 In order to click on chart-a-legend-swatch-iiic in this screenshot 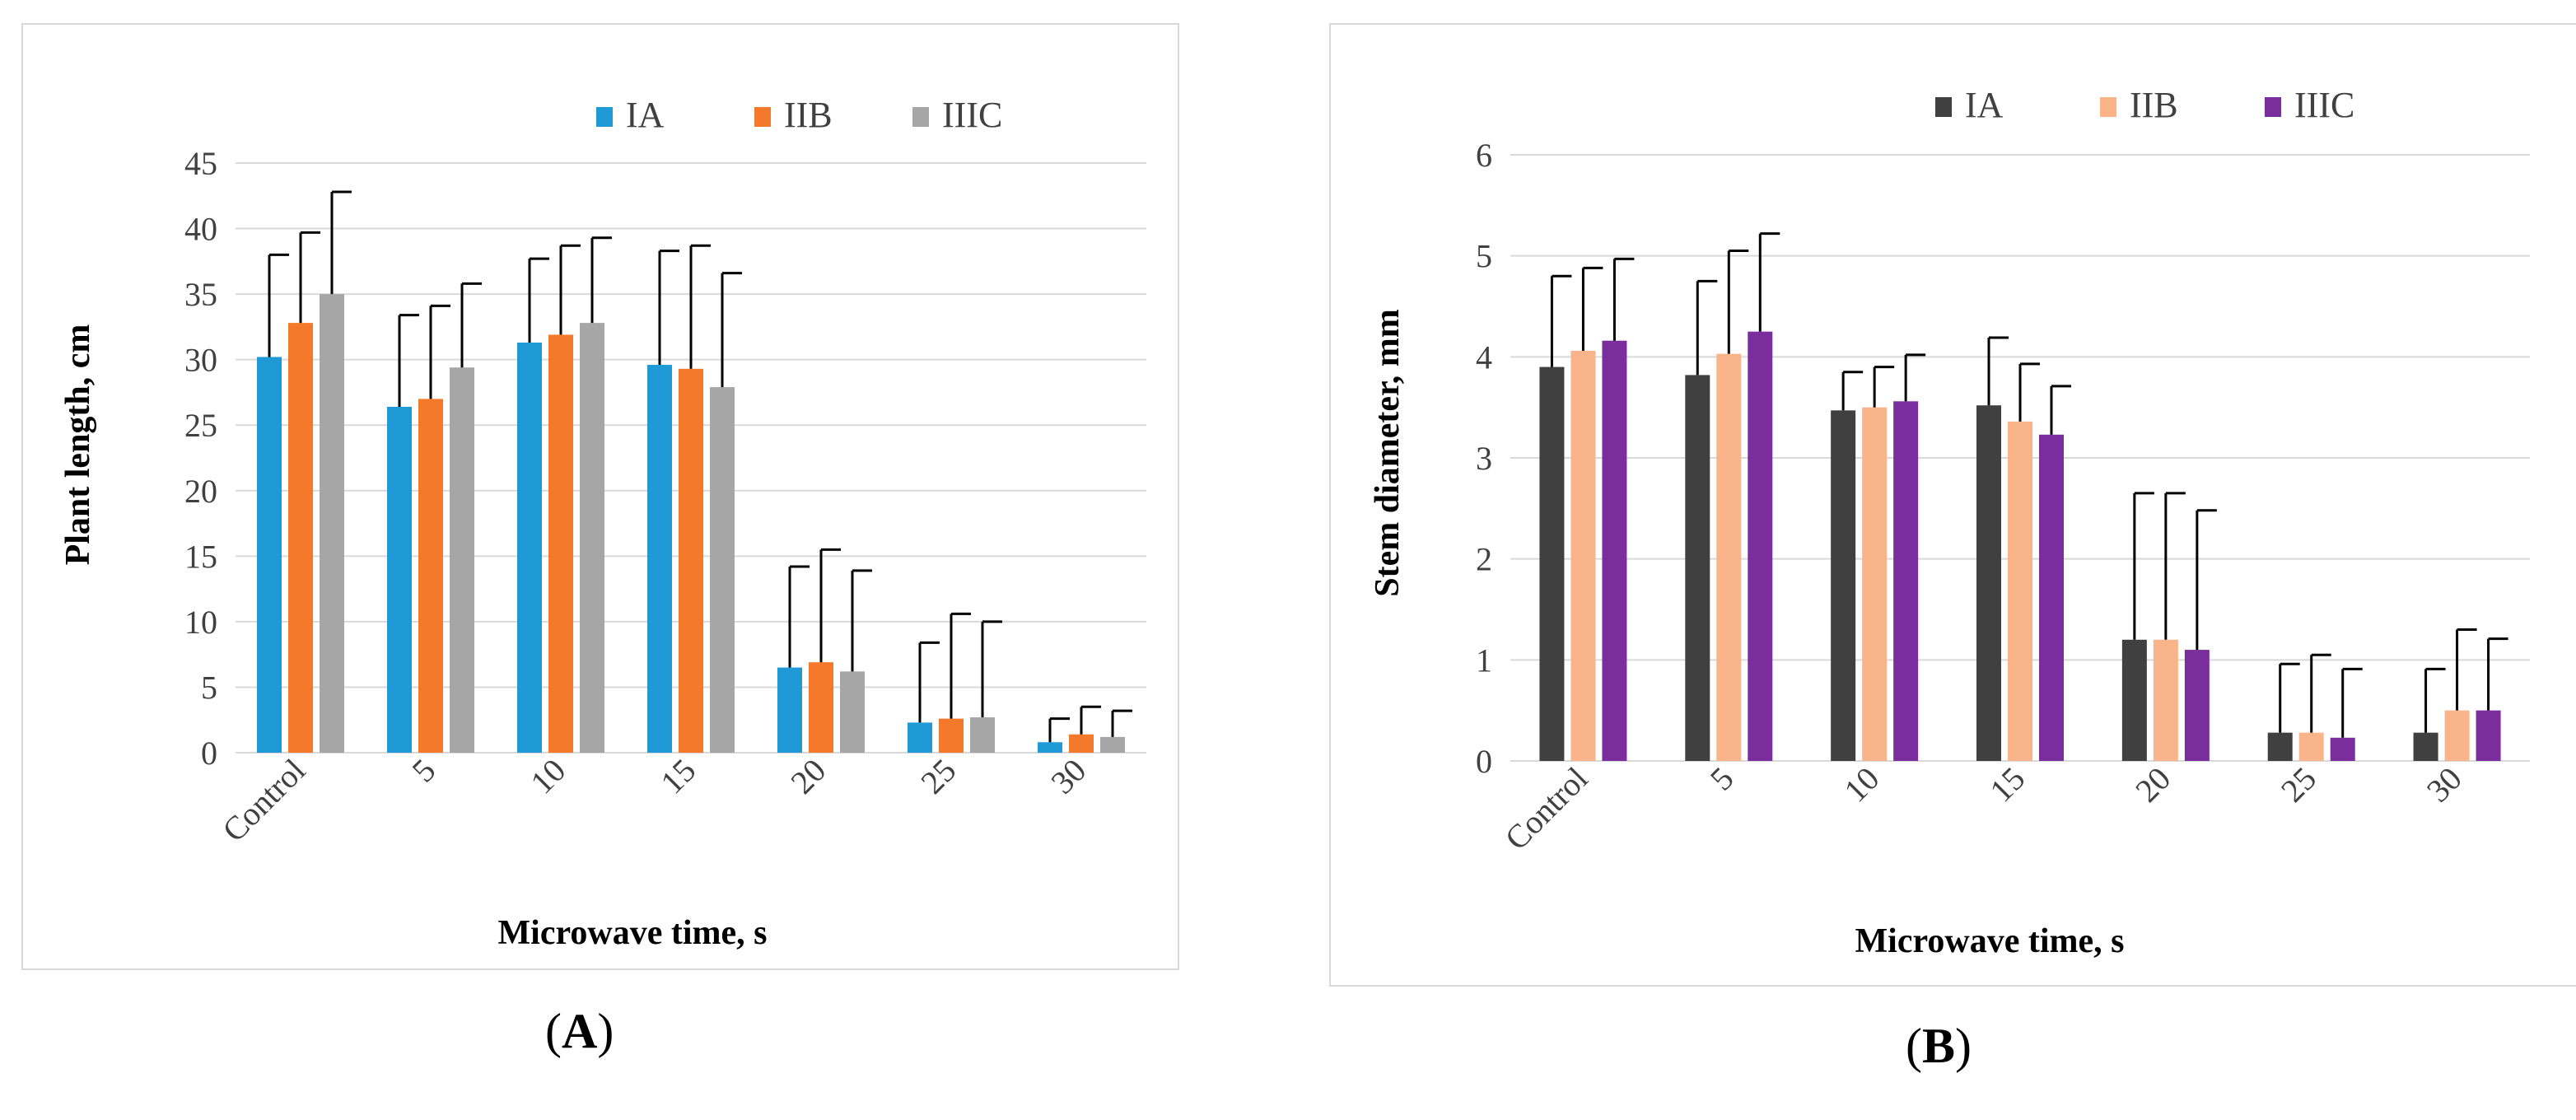, I will do `click(920, 117)`.